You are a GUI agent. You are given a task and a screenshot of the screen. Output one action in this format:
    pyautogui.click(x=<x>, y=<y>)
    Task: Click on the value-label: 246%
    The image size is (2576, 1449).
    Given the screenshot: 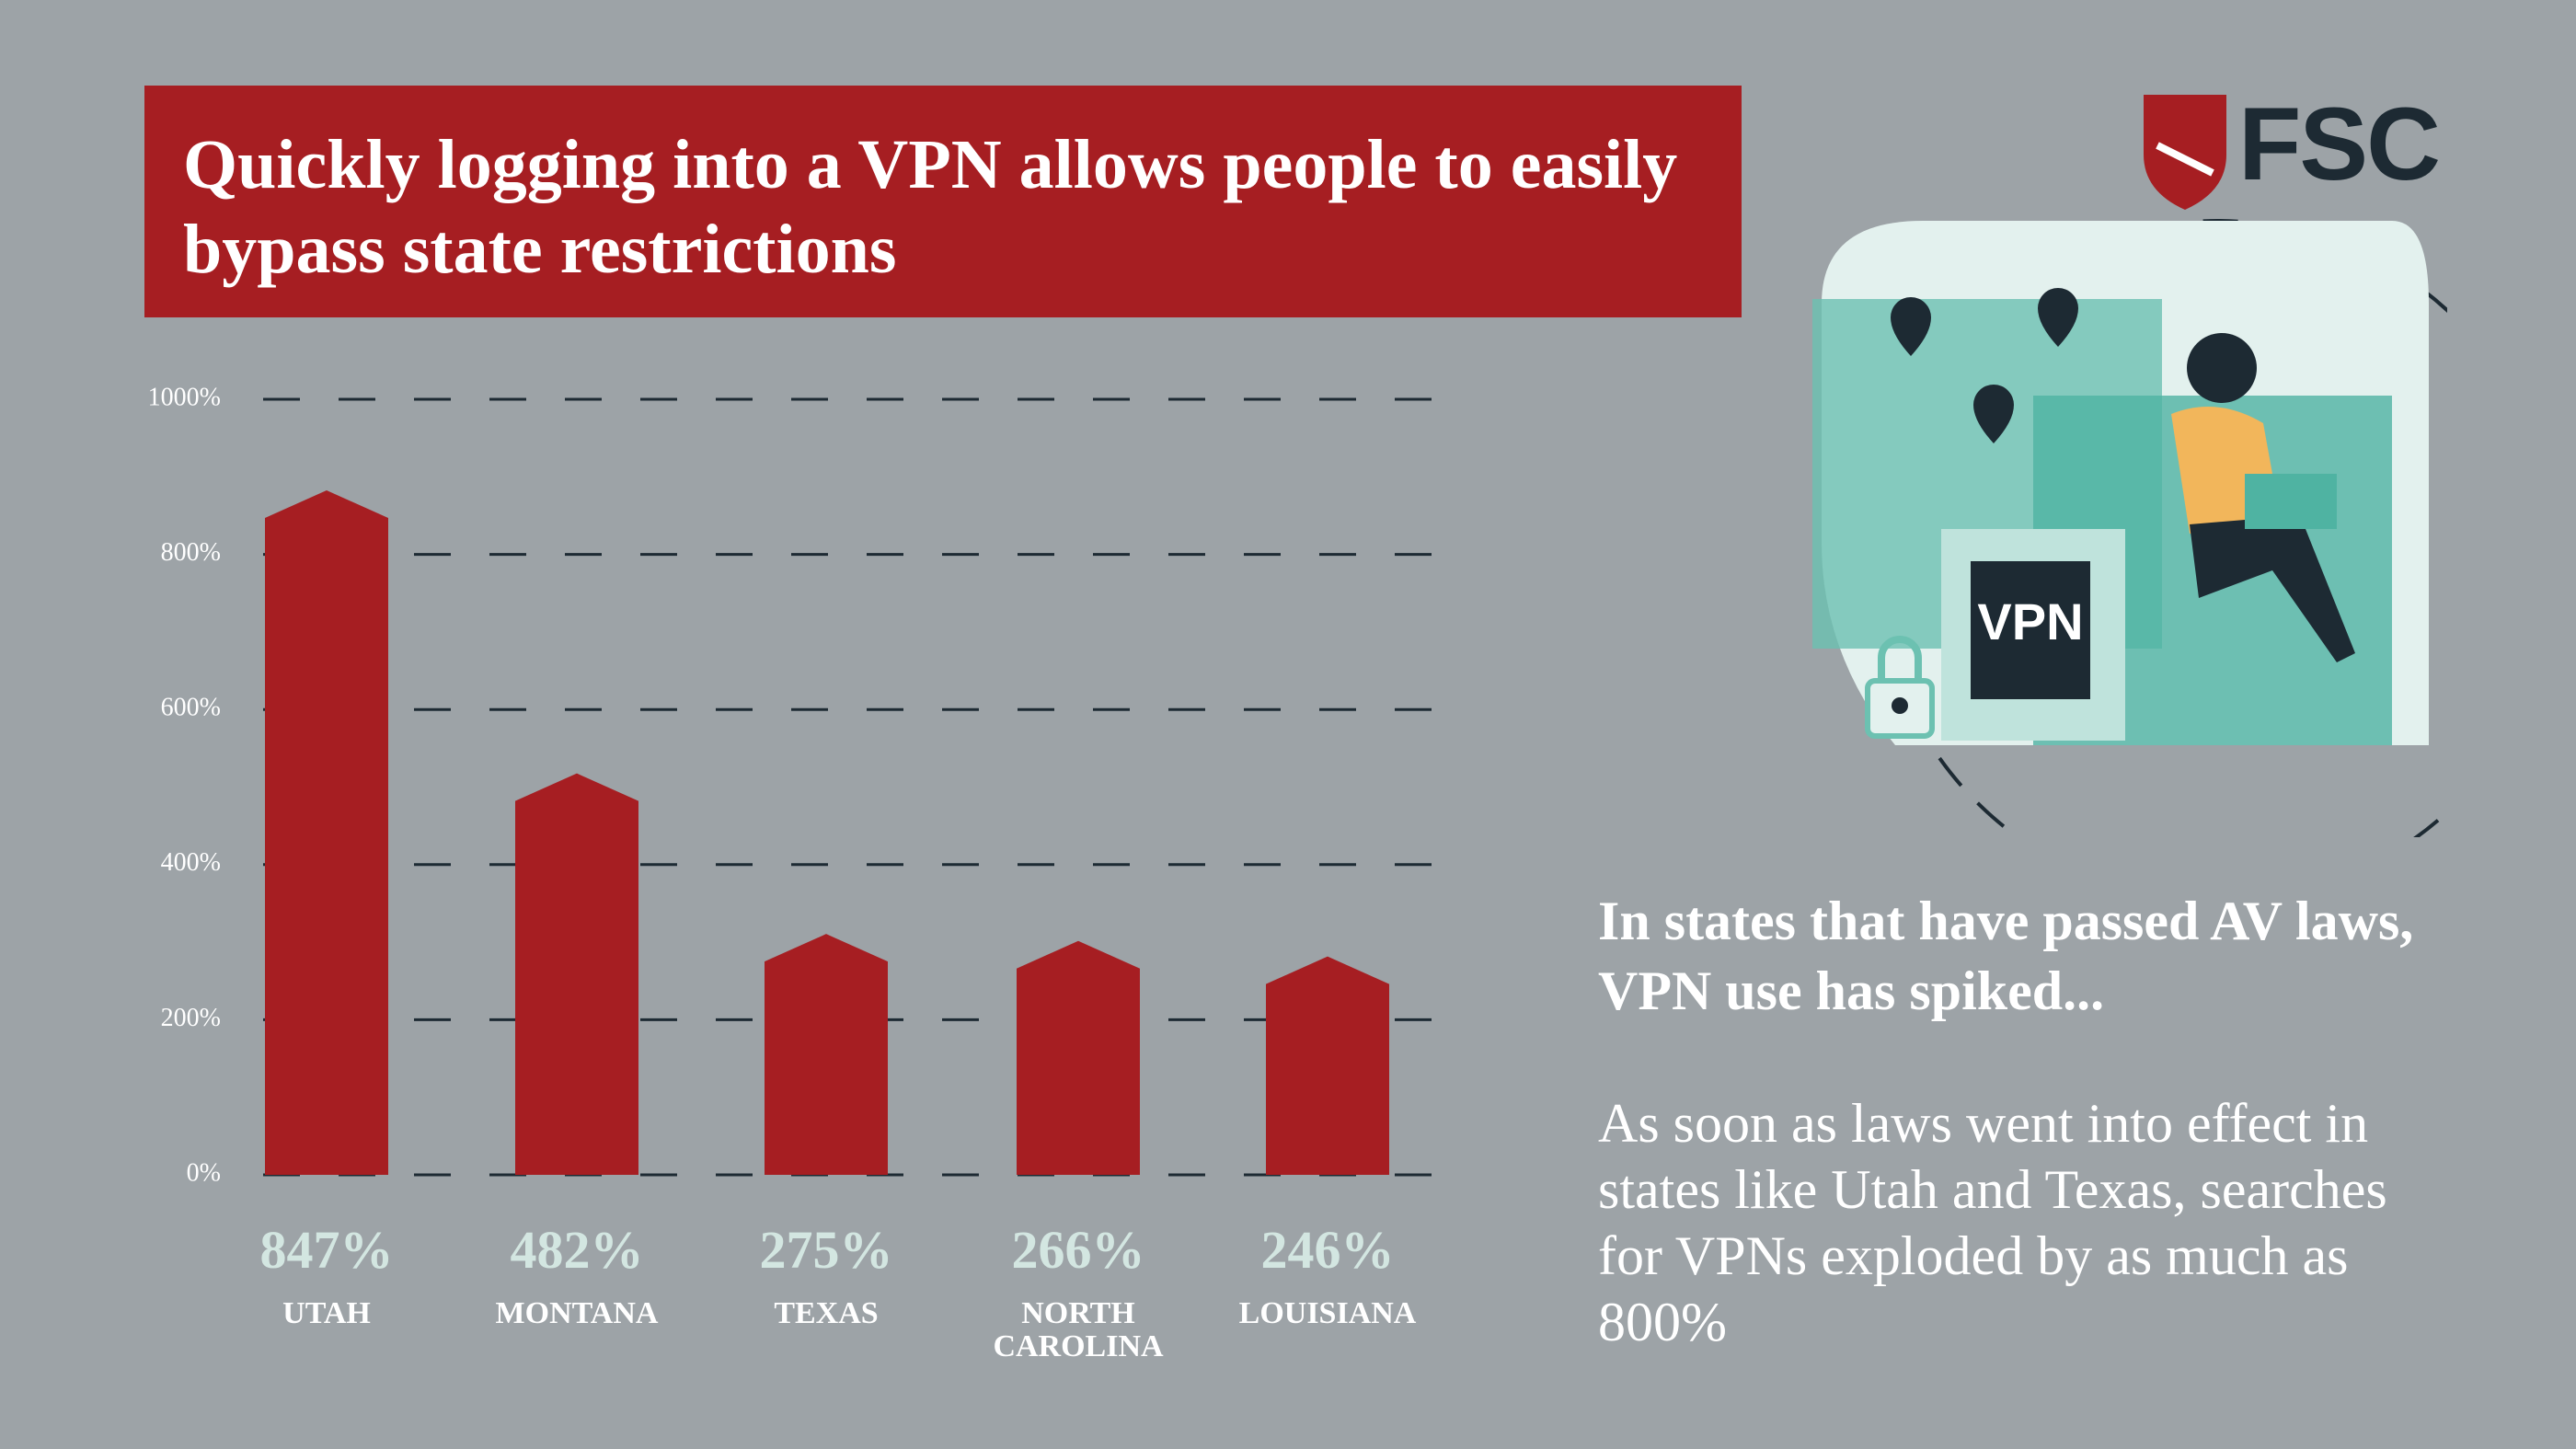 What is the action you would take?
    pyautogui.click(x=1327, y=1250)
    